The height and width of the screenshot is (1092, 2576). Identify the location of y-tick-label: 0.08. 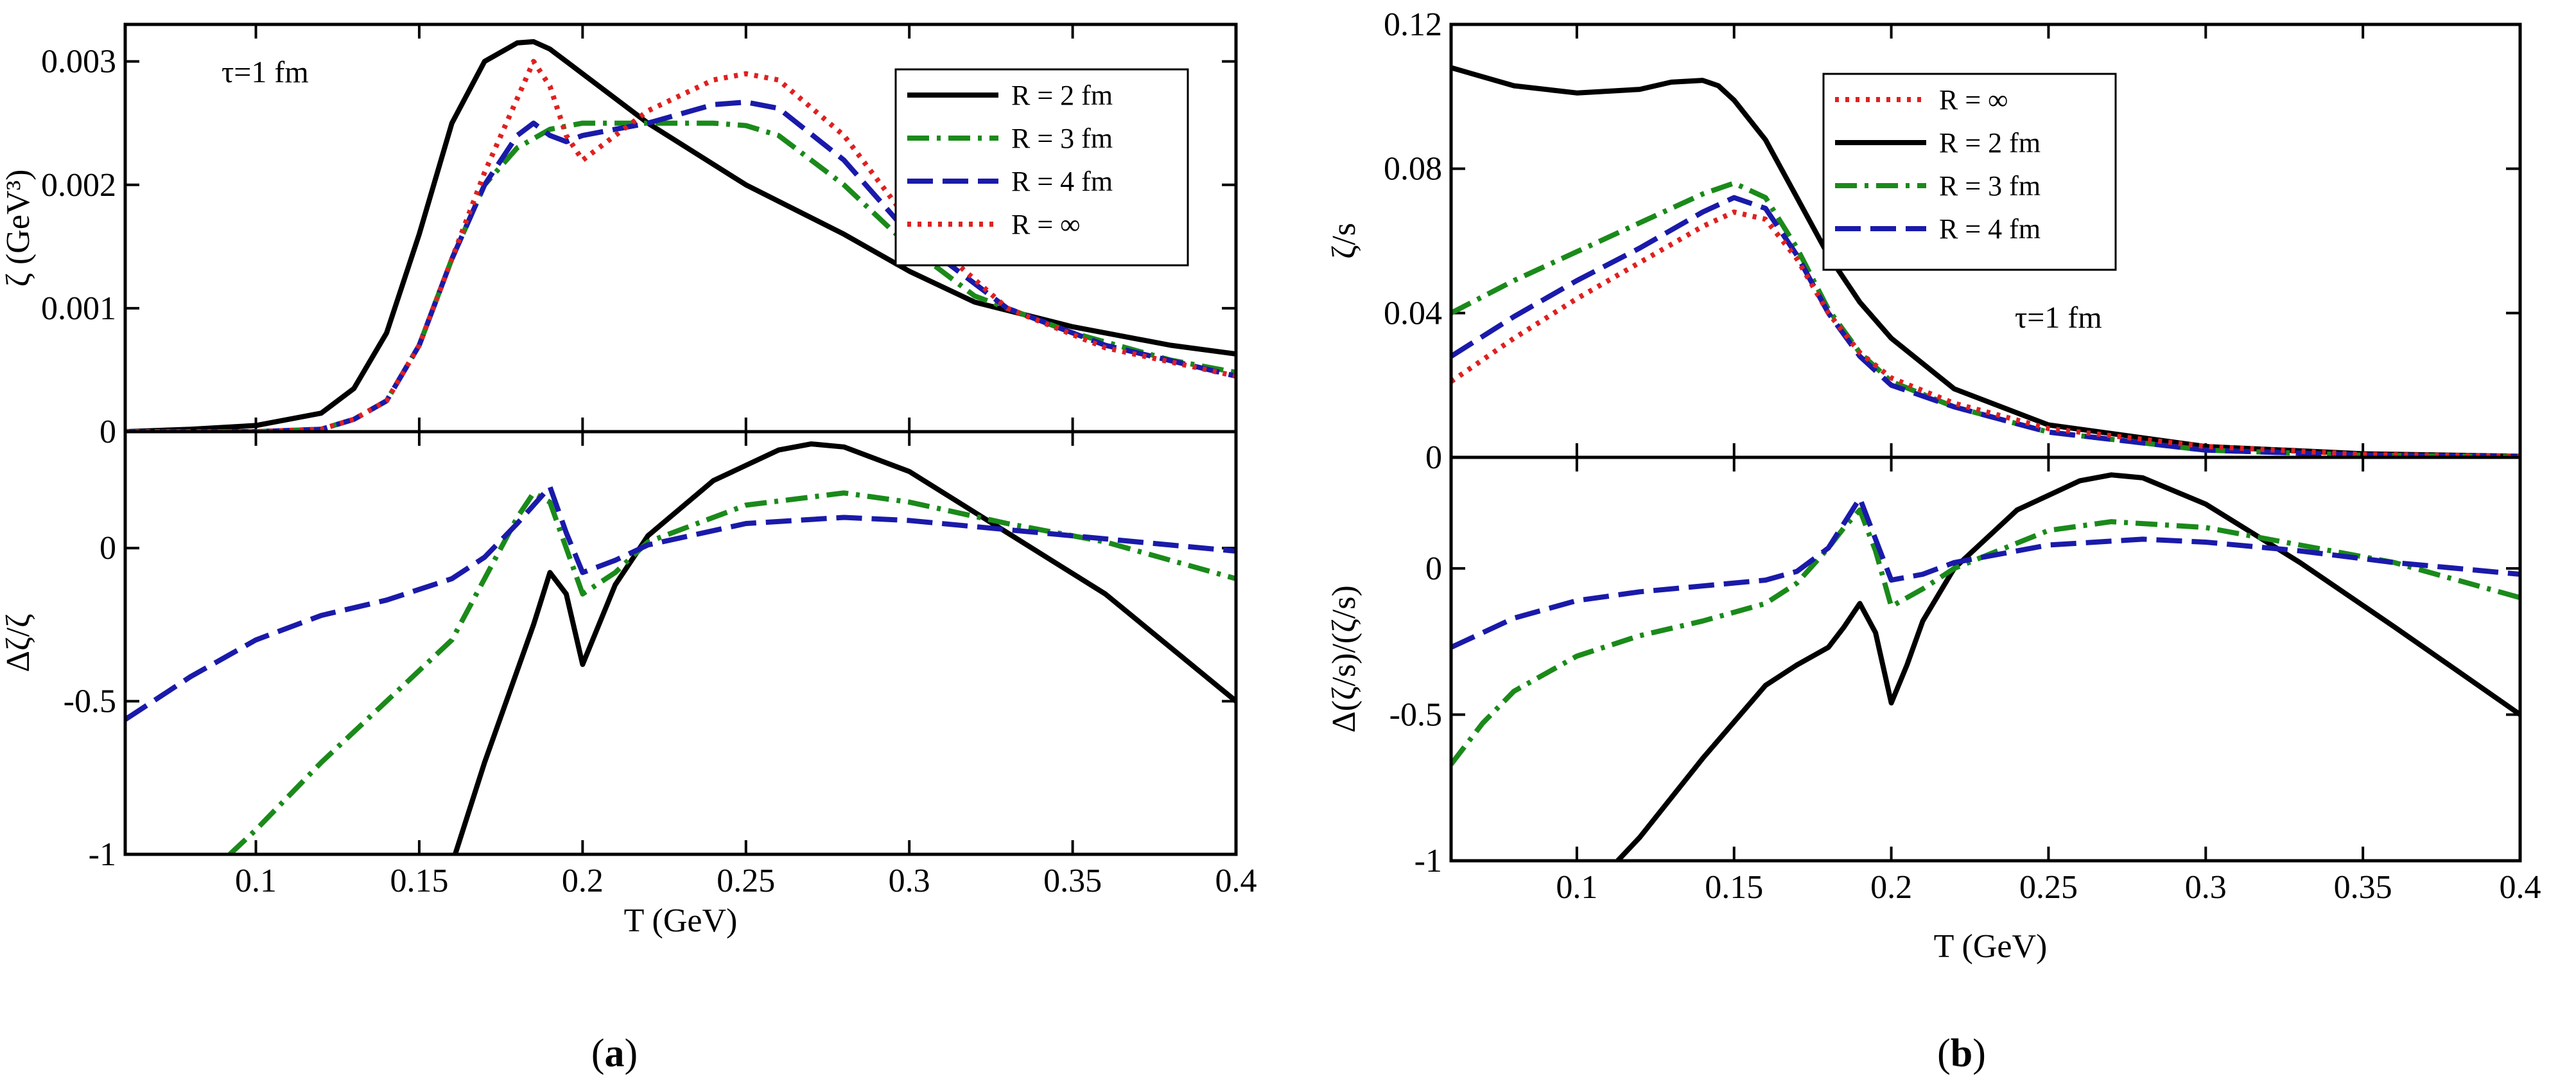
(1413, 169).